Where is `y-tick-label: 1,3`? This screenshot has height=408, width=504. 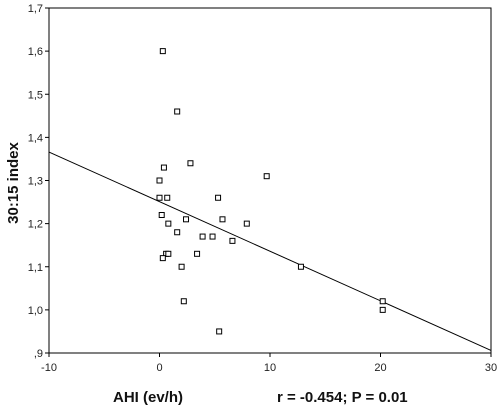
y-tick-label: 1,3 is located at coordinates (35, 182).